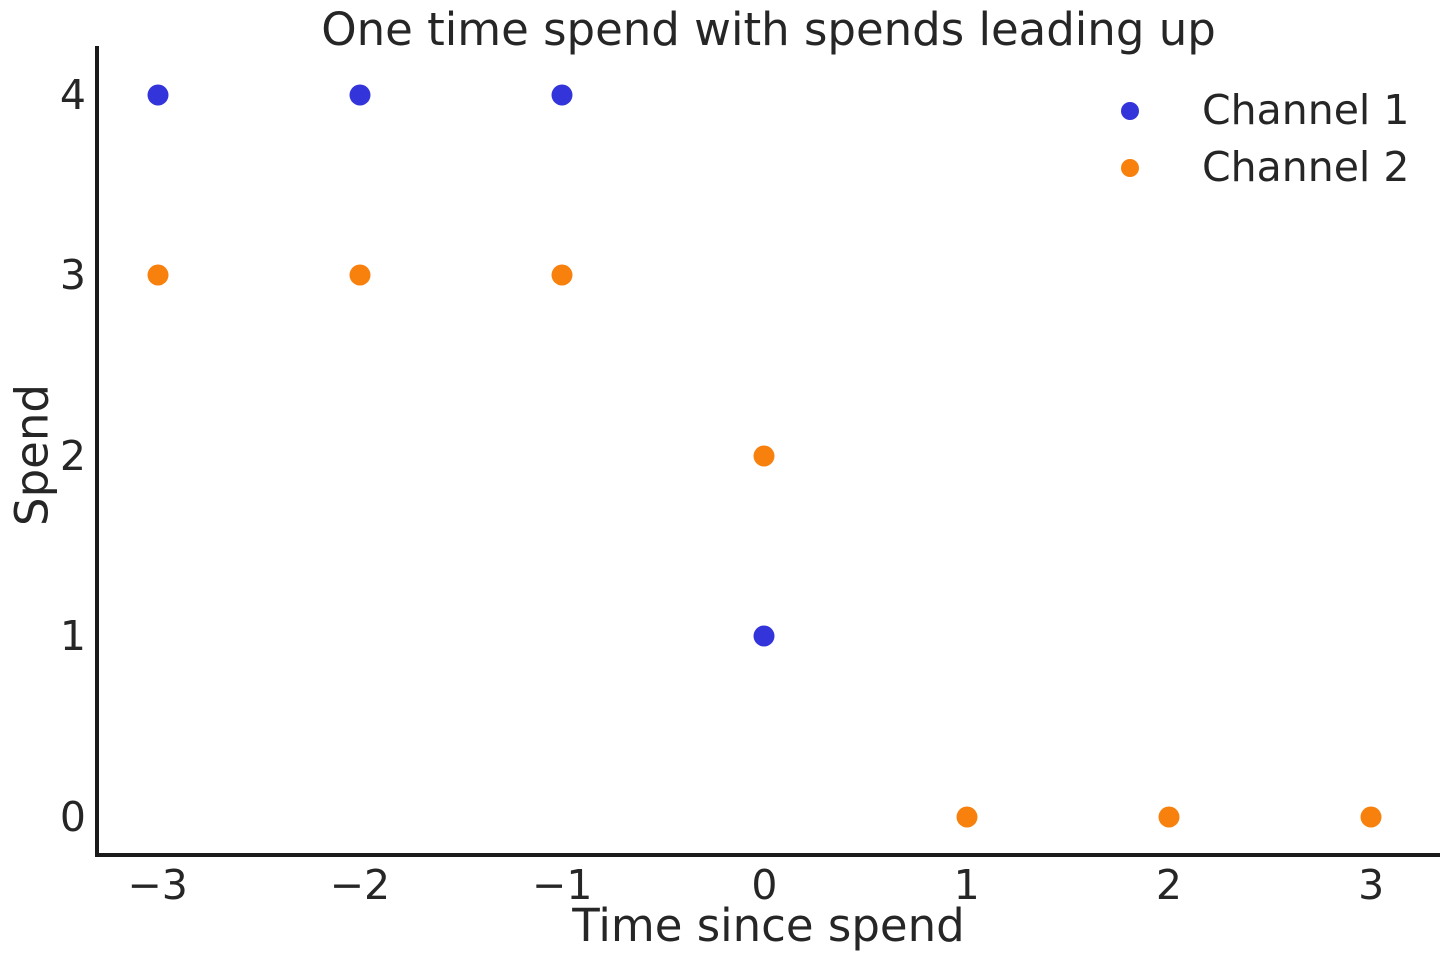  I want to click on legend-marker-channel-2-icon, so click(1130, 167).